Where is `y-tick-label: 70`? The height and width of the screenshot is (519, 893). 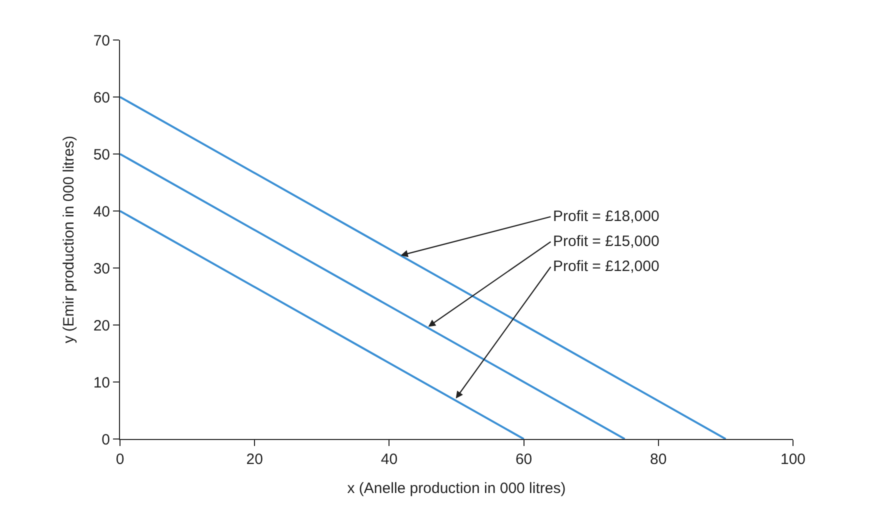
y-tick-label: 70 is located at coordinates (101, 41).